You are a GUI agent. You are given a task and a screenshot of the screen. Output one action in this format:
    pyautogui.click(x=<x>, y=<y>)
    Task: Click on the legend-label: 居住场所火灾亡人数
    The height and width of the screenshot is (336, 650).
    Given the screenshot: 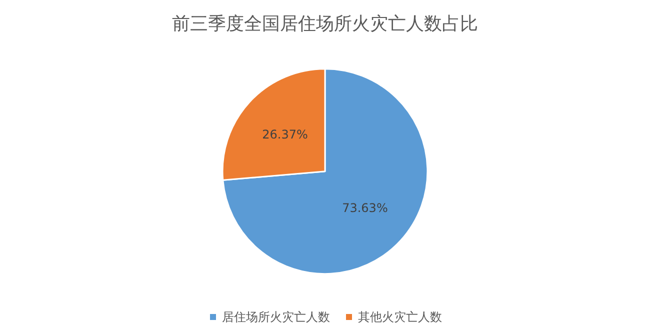 What is the action you would take?
    pyautogui.click(x=276, y=317)
    